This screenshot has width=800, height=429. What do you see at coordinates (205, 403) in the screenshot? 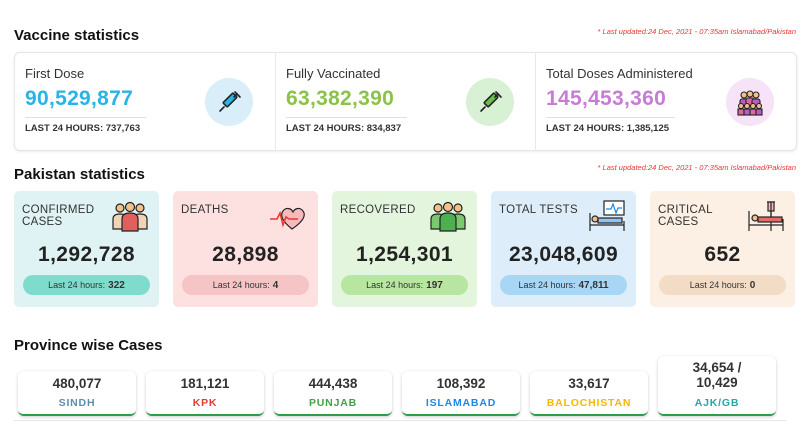
I see `province-name: KPK` at bounding box center [205, 403].